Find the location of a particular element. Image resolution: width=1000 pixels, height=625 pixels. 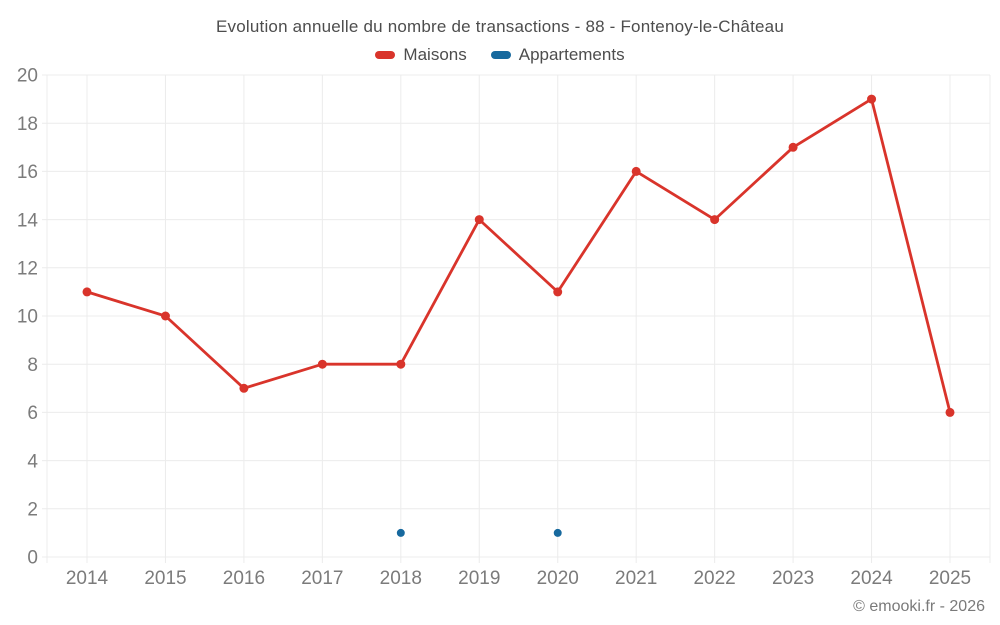

x-tick-label: 2025 is located at coordinates (950, 578).